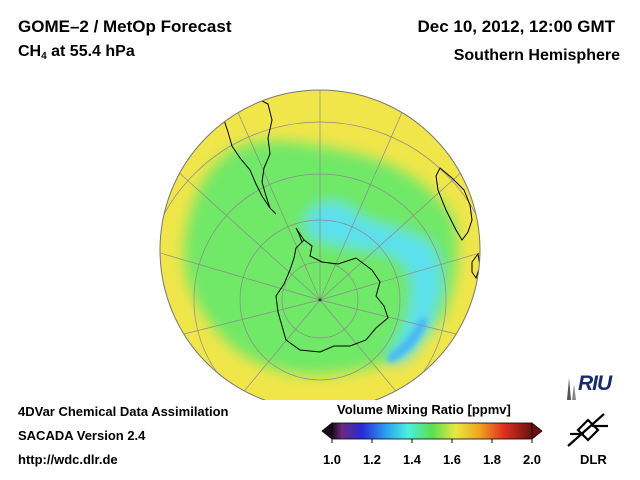 This screenshot has width=640, height=480. What do you see at coordinates (595, 383) in the screenshot?
I see `riu-logo-text: RIU` at bounding box center [595, 383].